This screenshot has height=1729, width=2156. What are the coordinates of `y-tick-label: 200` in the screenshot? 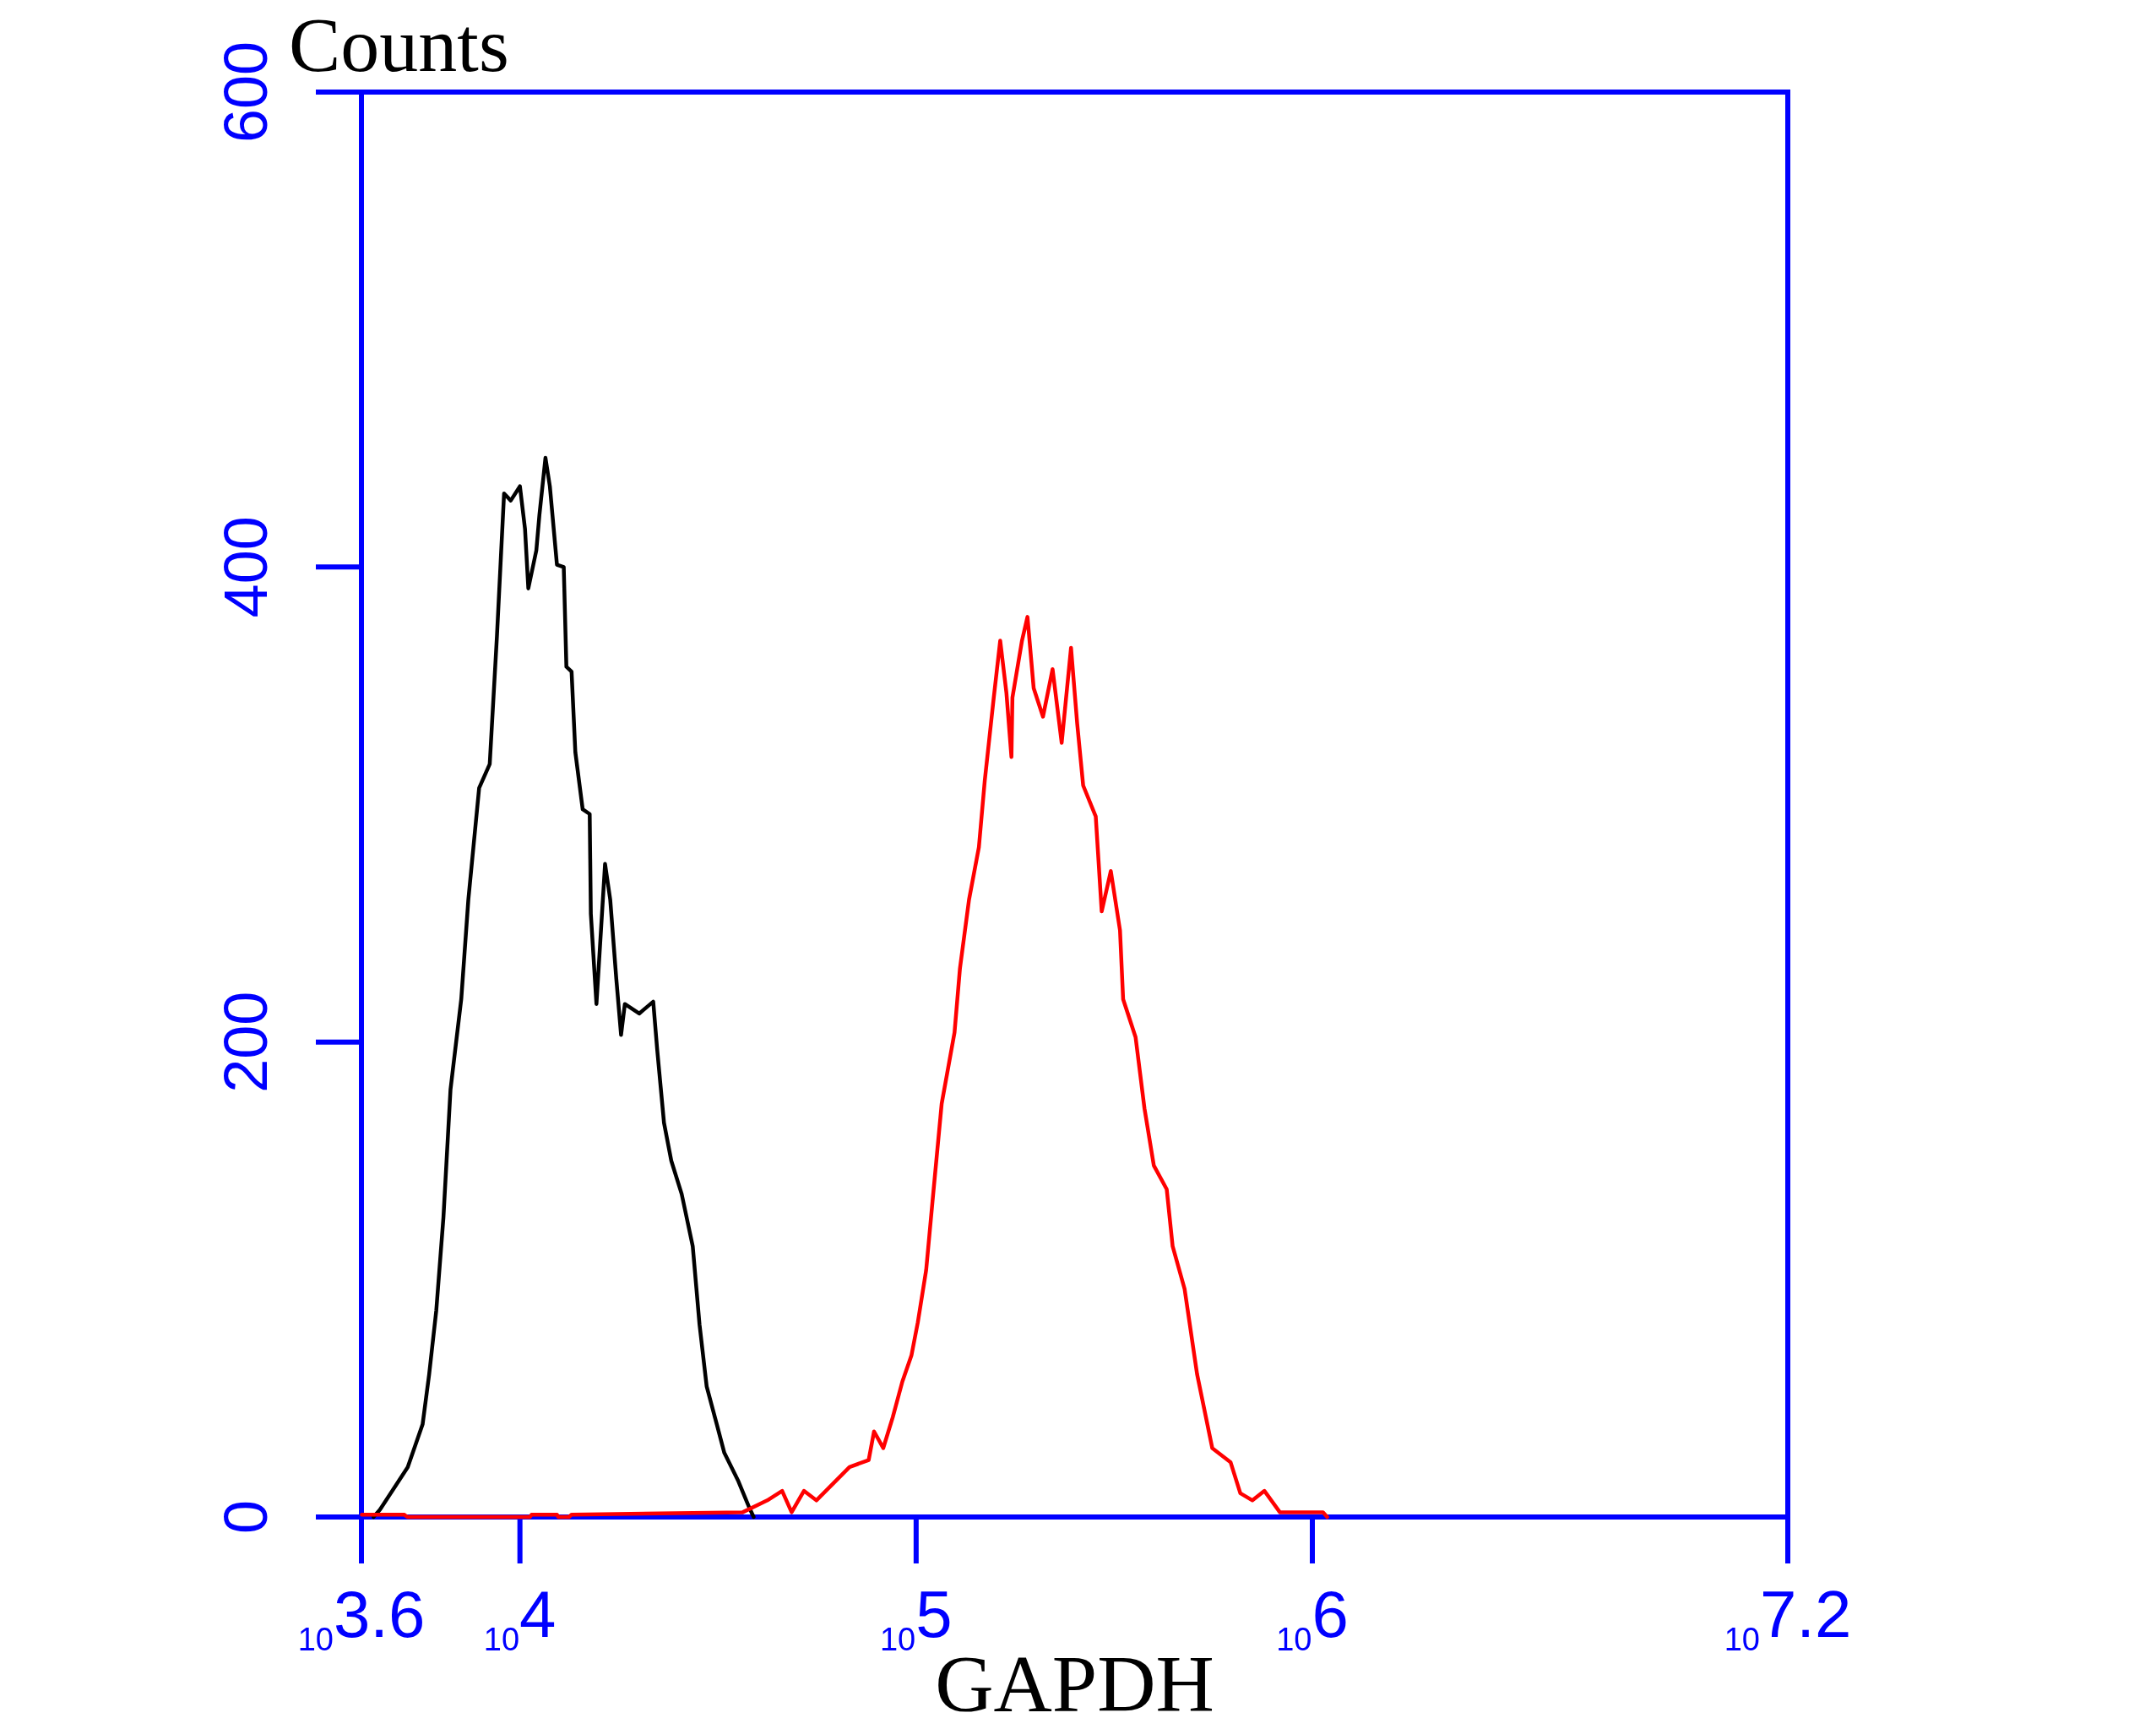 It's located at (246, 1042).